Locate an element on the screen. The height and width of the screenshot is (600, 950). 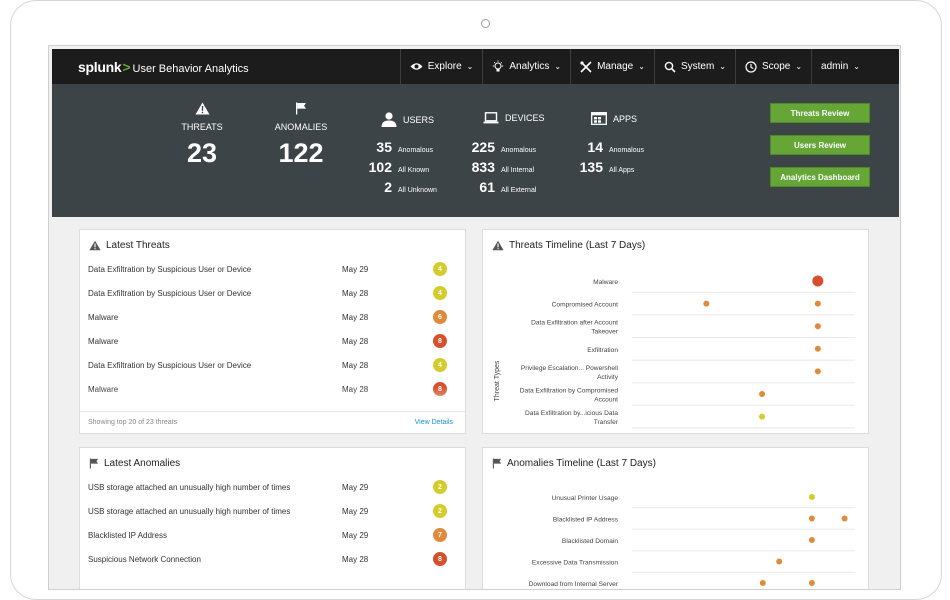
devices-row-anomalous: 225 Anomalous is located at coordinates (496, 147).